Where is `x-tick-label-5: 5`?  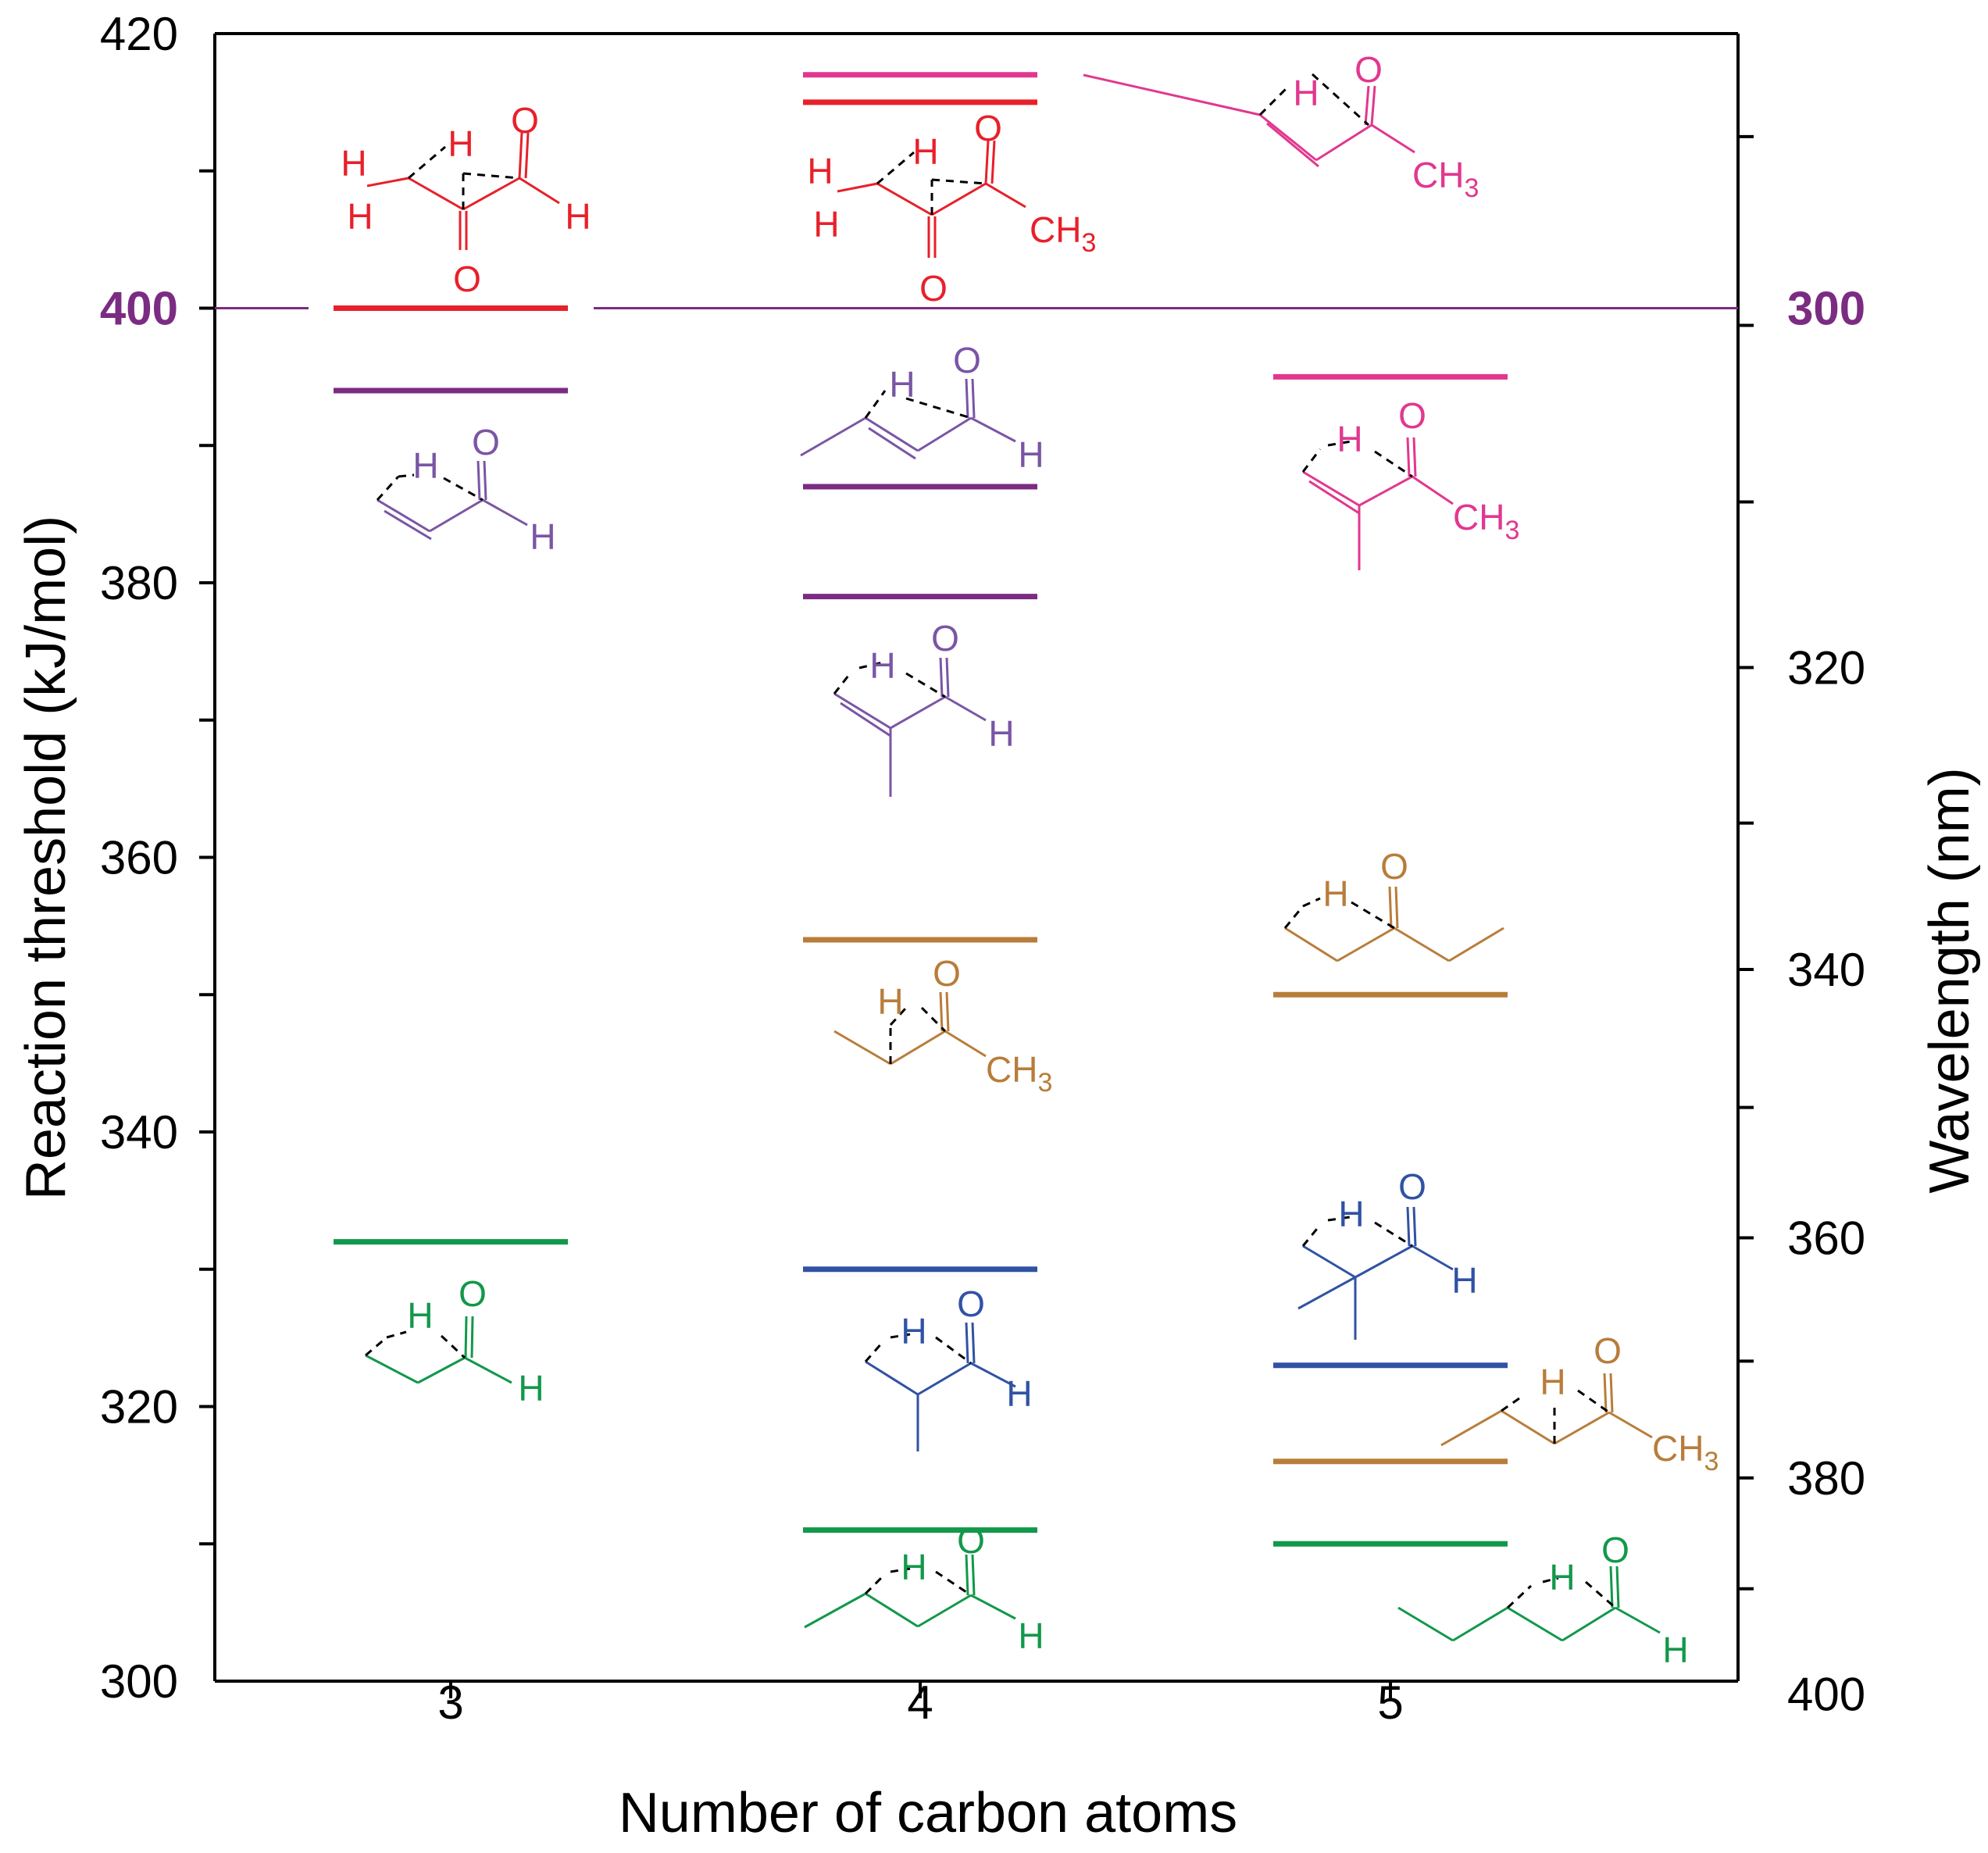 x-tick-label-5: 5 is located at coordinates (1390, 1702).